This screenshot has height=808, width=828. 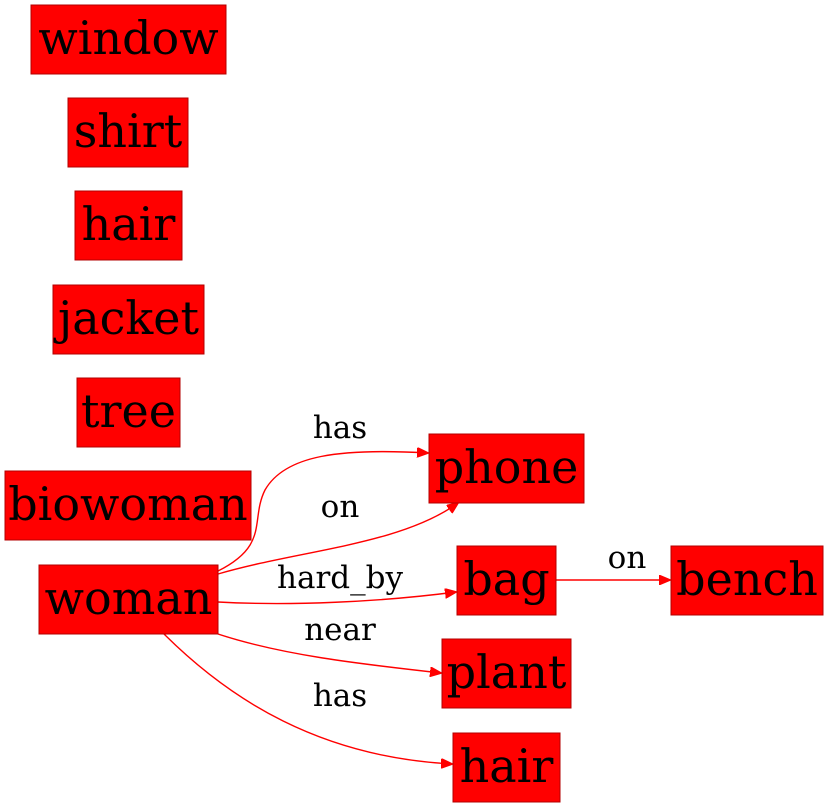 What do you see at coordinates (340, 630) in the screenshot?
I see `edge-label-near: near` at bounding box center [340, 630].